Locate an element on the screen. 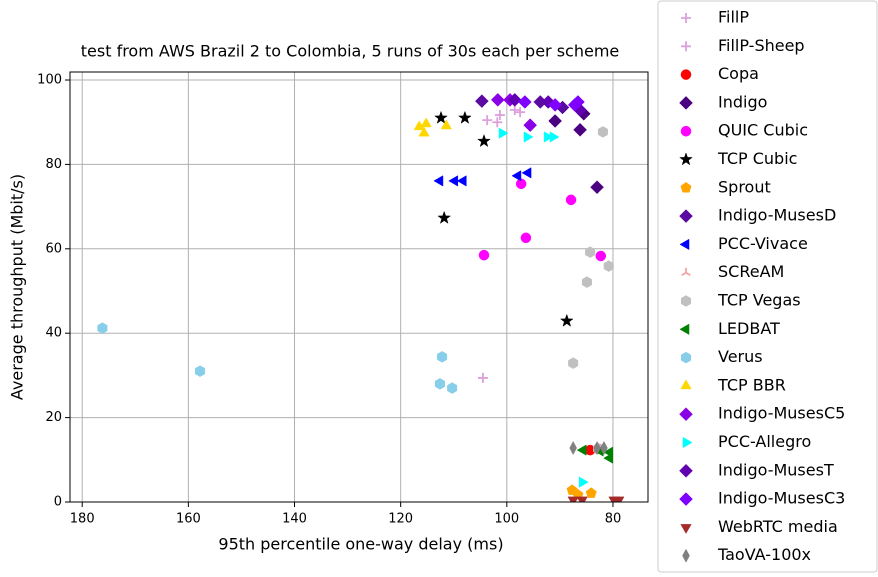  x-tick-label: 120 is located at coordinates (400, 519).